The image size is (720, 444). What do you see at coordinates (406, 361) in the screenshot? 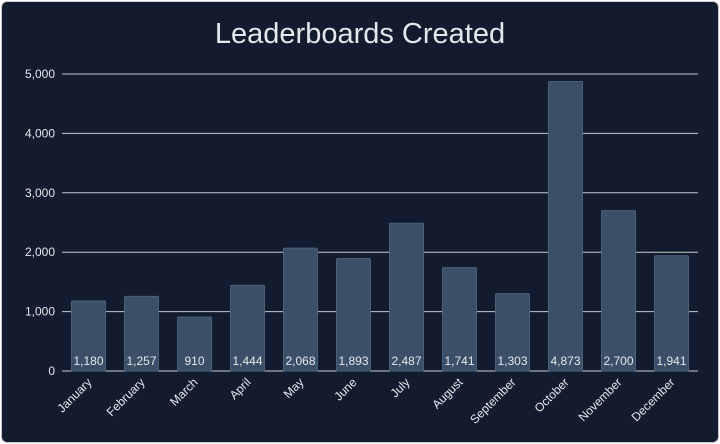
I see `bar-value-label: 2,487` at bounding box center [406, 361].